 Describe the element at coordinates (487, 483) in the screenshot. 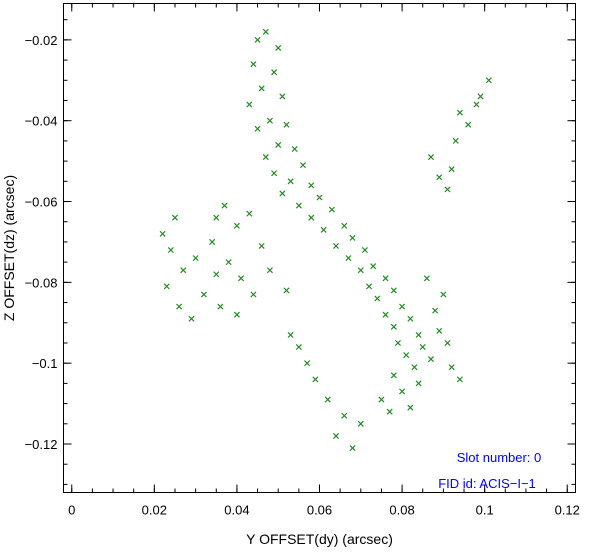

I see `fid-id-annotation: FID id: ACIS−I−1` at that location.